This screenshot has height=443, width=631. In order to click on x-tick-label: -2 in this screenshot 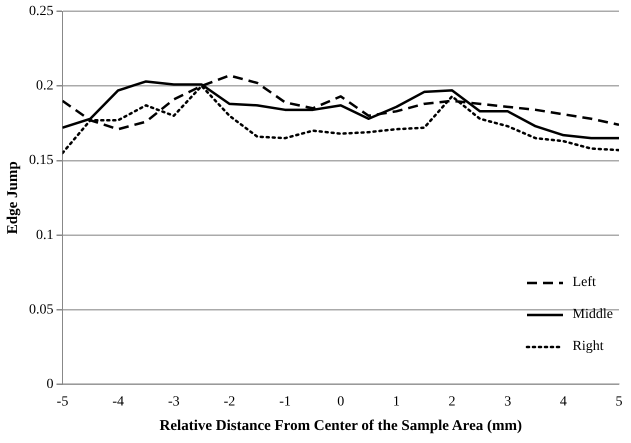, I will do `click(230, 402)`.